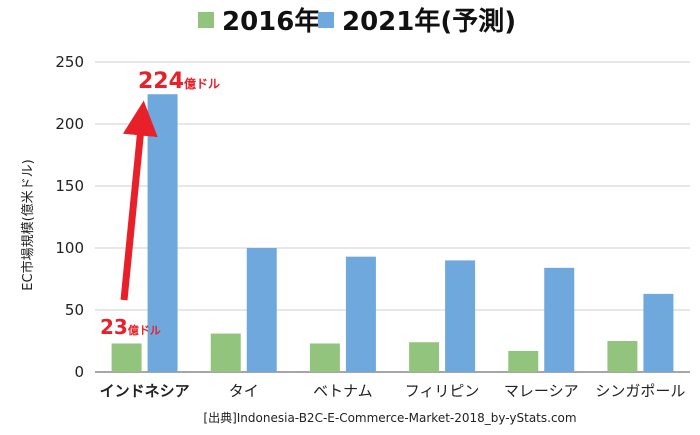 Image resolution: width=700 pixels, height=435 pixels. I want to click on y-axis-label: EC市場規模(億米ドル), so click(28, 224).